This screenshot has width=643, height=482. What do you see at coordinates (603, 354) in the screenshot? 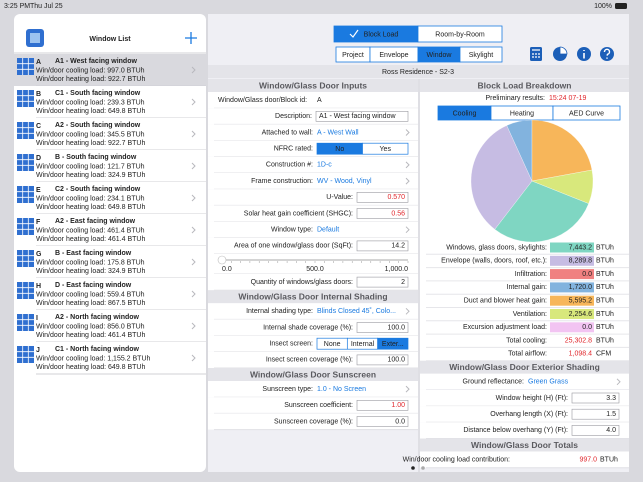
I see `total-unit: CFM` at bounding box center [603, 354].